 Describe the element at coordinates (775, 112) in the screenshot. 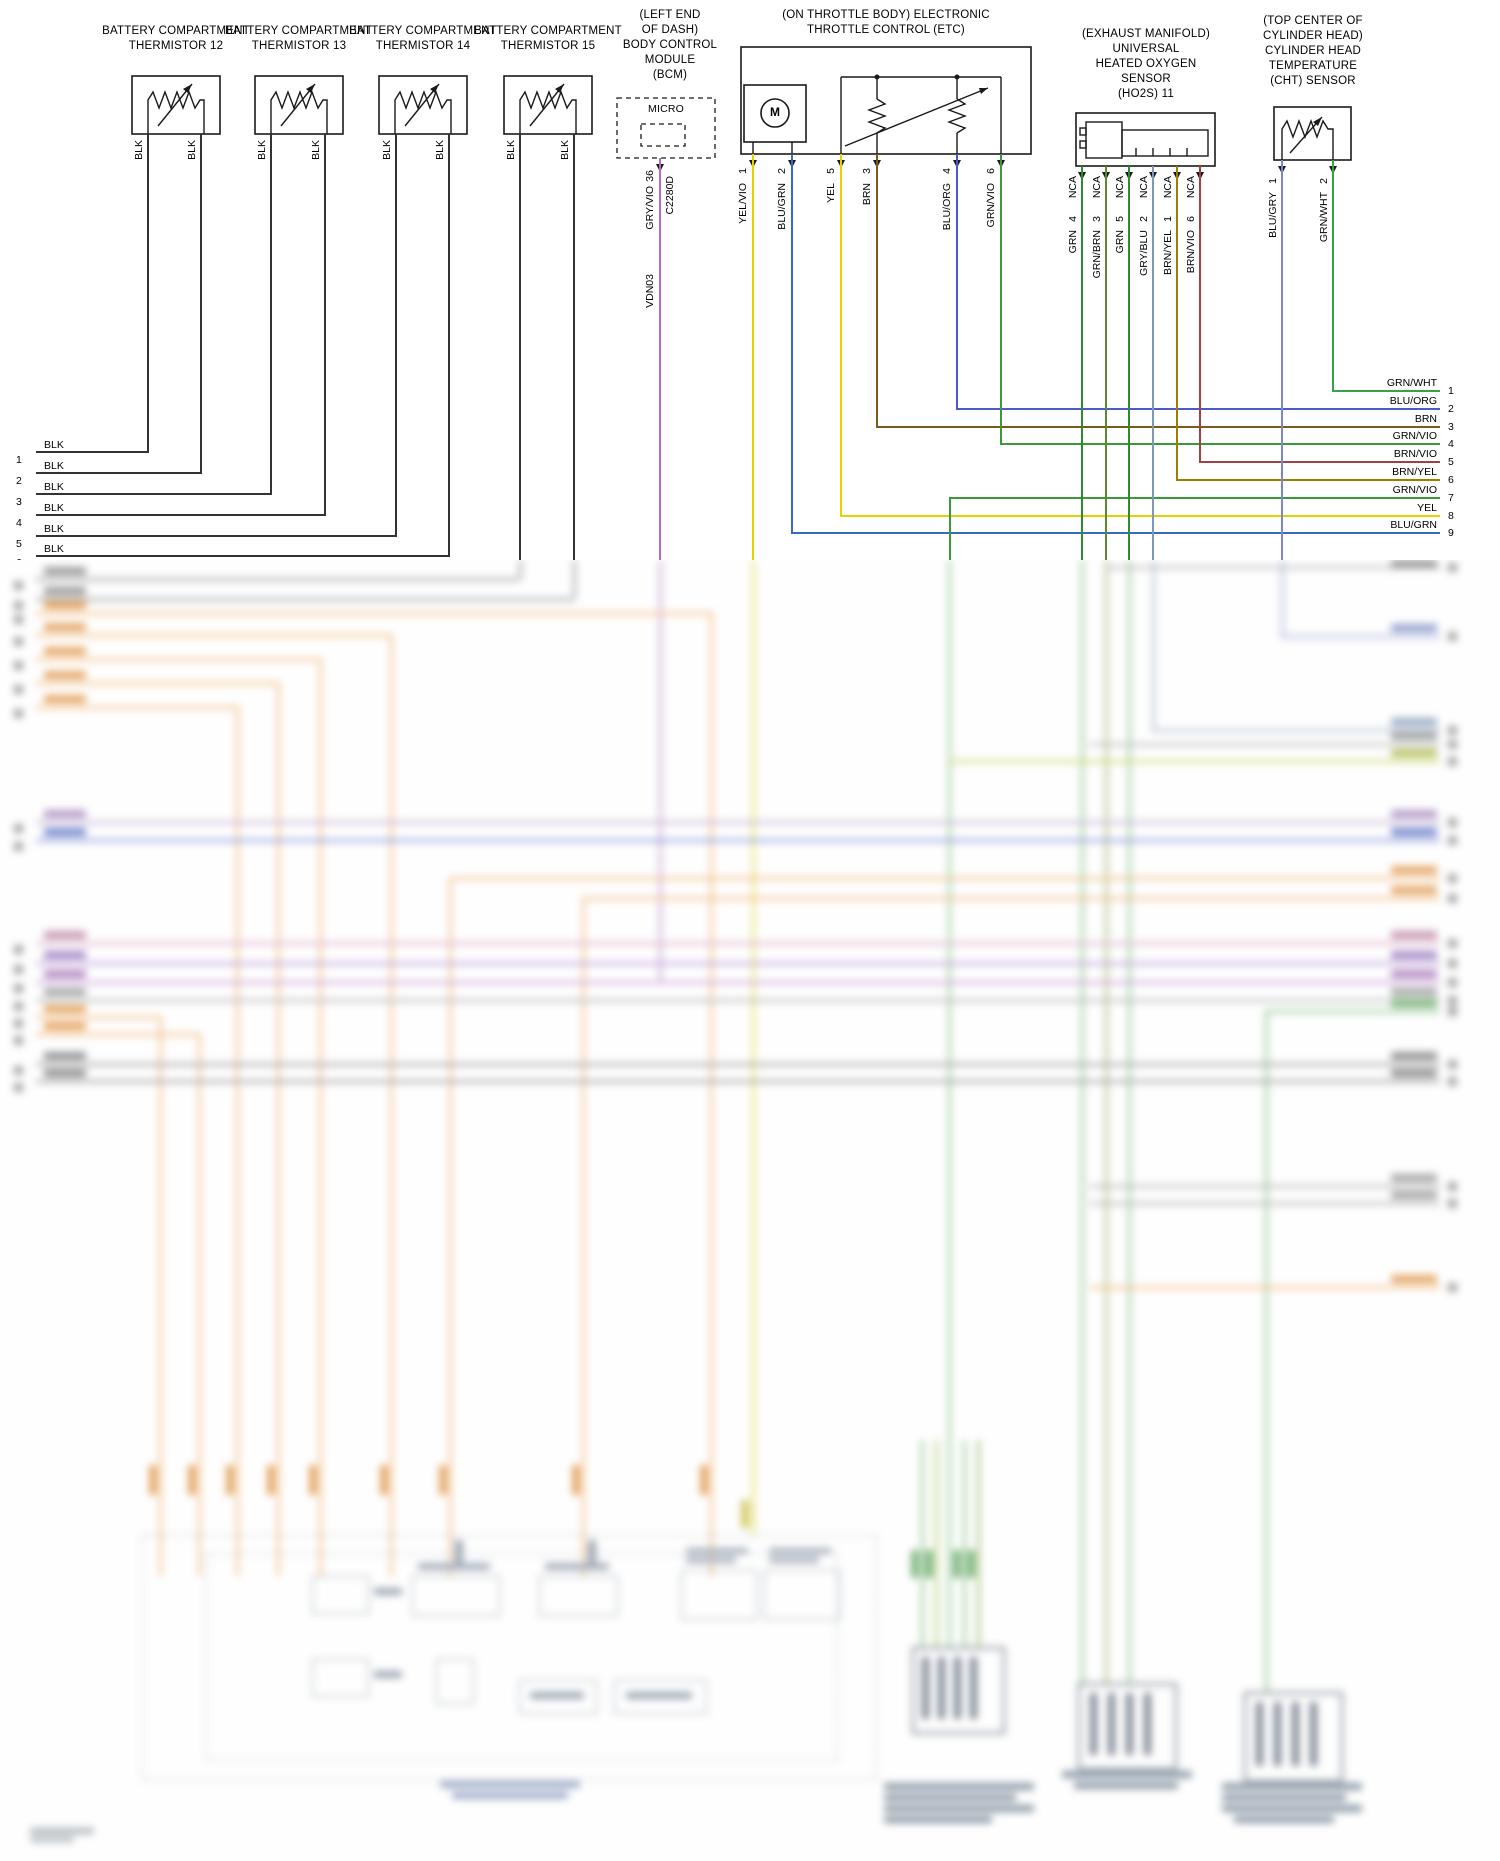

I see `etc-motor-label: M` at that location.